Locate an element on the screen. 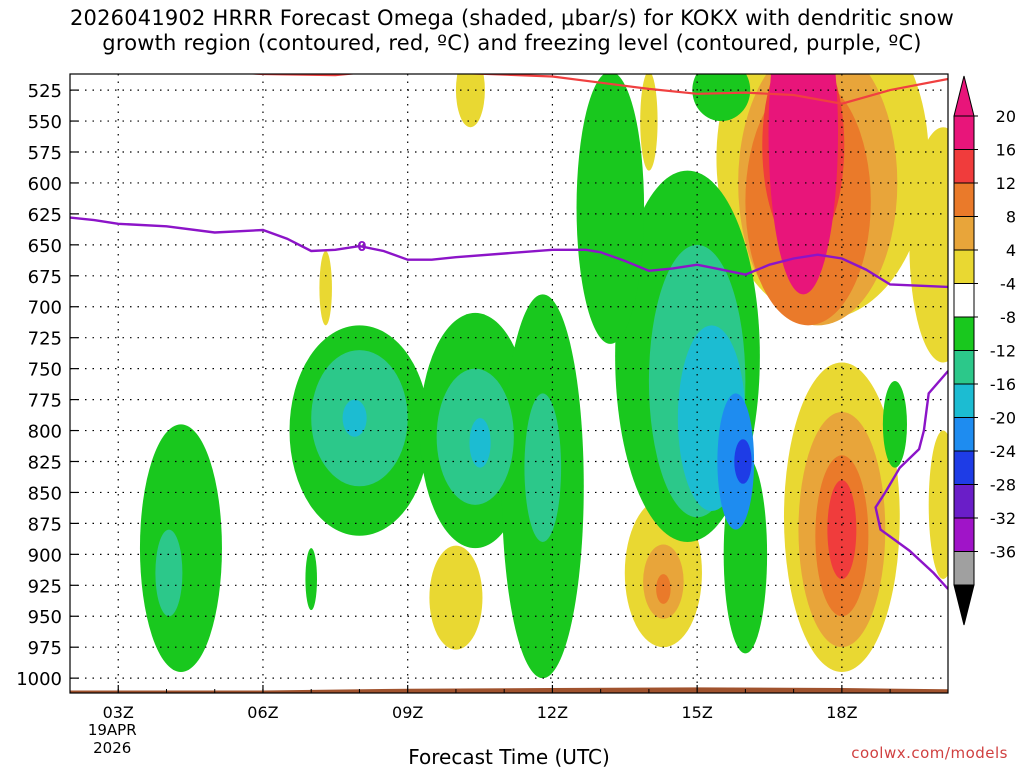  y-tick-label-1000: 1000 is located at coordinates (39, 679).